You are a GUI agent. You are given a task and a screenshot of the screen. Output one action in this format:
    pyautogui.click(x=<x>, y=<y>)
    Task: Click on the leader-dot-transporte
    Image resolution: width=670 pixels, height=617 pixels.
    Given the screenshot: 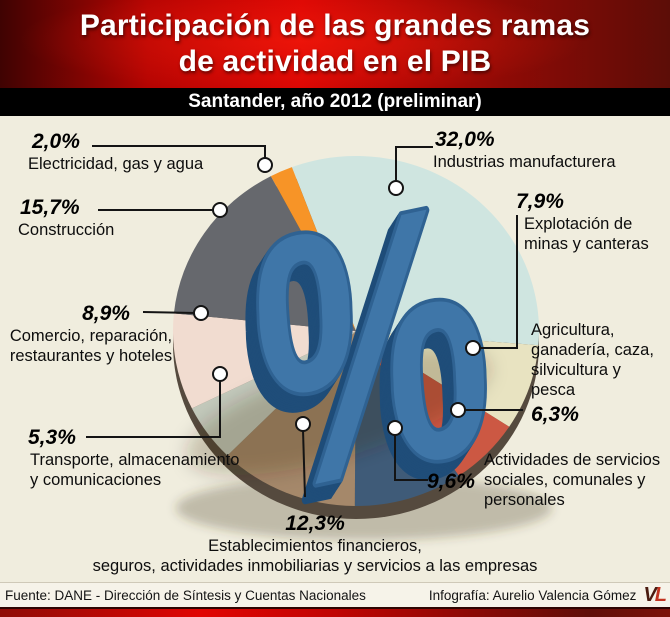 What is the action you would take?
    pyautogui.click(x=220, y=374)
    